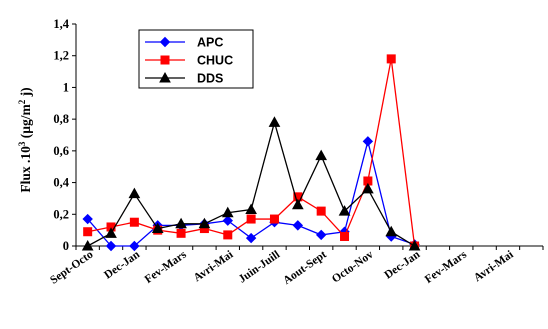 This screenshot has height=329, width=548. What do you see at coordinates (65, 135) in the screenshot?
I see `y-axis: 0 0,2 0,4 0,6 0,8 1 1,2 1,4` at bounding box center [65, 135].